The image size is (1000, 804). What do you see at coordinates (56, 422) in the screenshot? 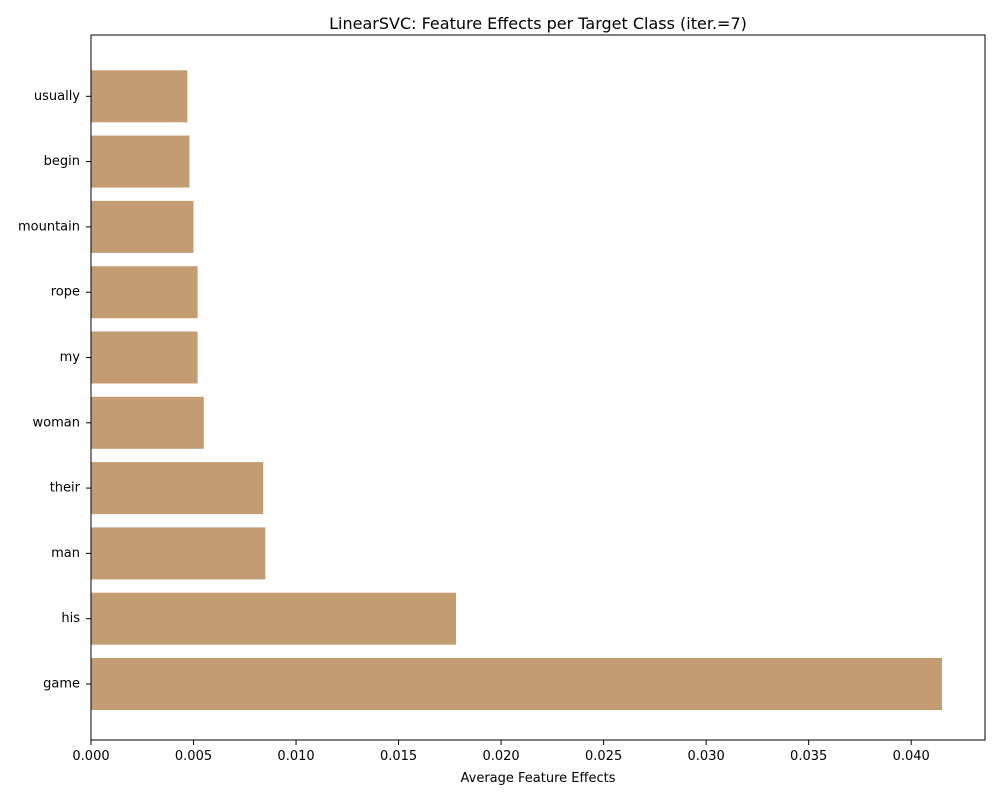
I see `y-tick-label: woman` at bounding box center [56, 422].